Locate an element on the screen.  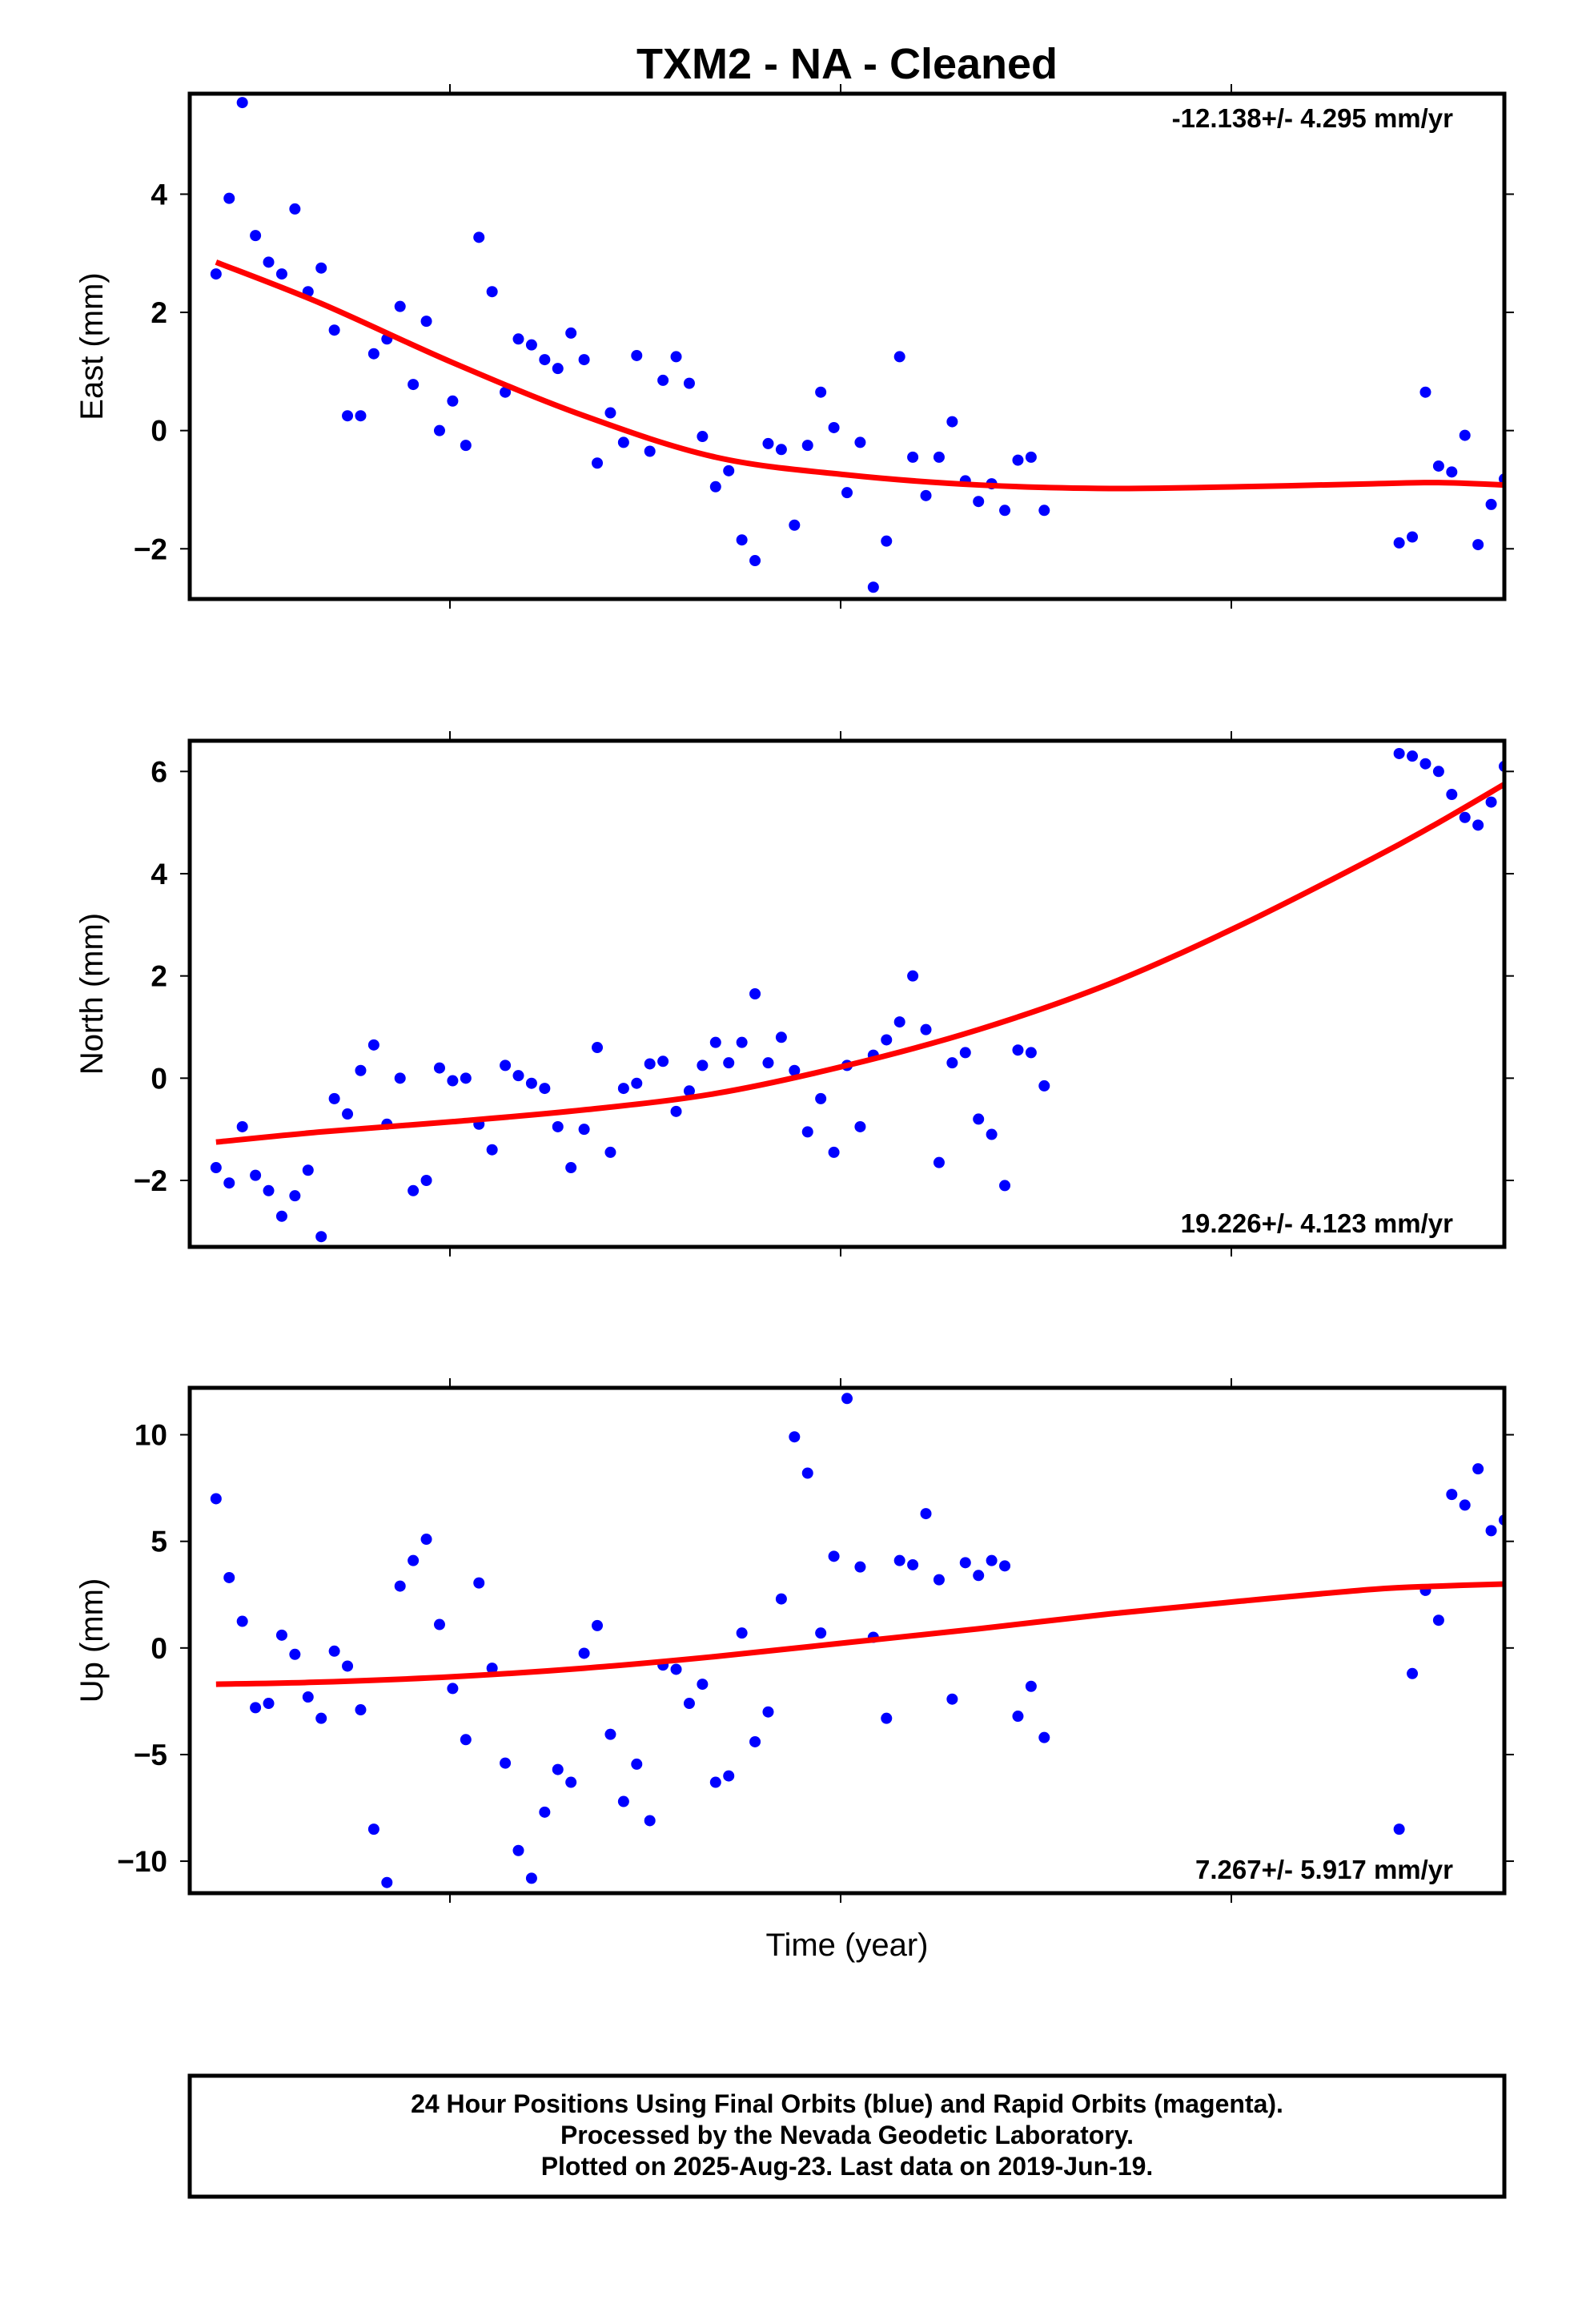
y-tick-label: 2 is located at coordinates (159, 976).